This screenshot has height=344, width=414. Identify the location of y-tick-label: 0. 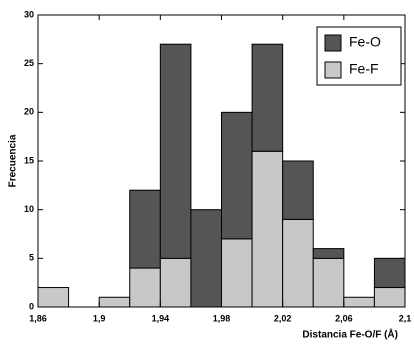
(31, 306).